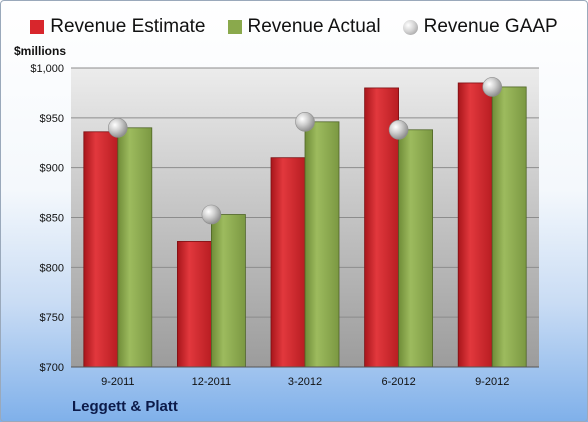 The height and width of the screenshot is (422, 588). Describe the element at coordinates (234, 27) in the screenshot. I see `legend-swatch-actual` at that location.